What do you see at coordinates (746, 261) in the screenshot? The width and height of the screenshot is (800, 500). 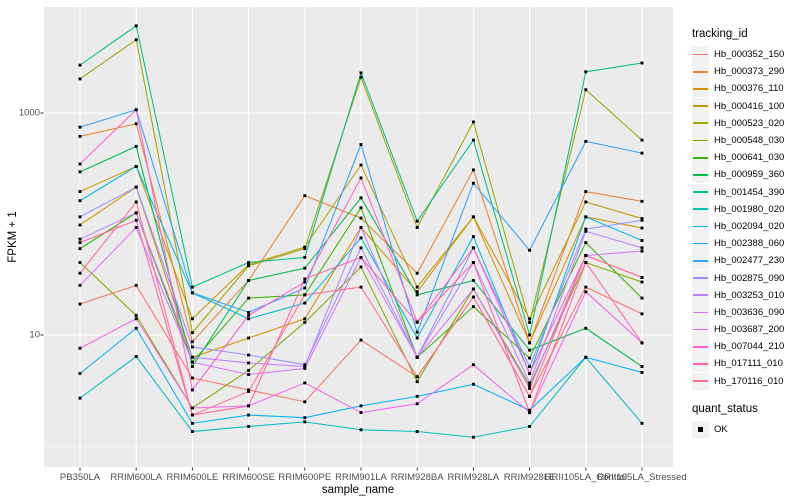 I see `legend-item: Hb_002477_230` at bounding box center [746, 261].